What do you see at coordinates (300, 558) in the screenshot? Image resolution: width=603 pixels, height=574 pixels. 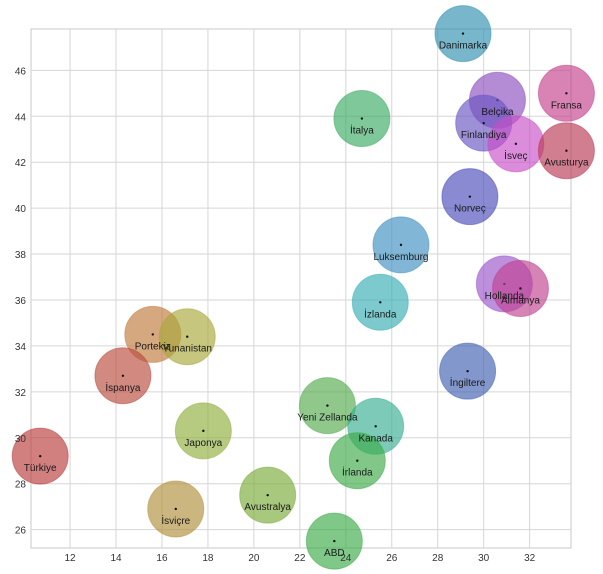 I see `x-tick-label: 22` at bounding box center [300, 558].